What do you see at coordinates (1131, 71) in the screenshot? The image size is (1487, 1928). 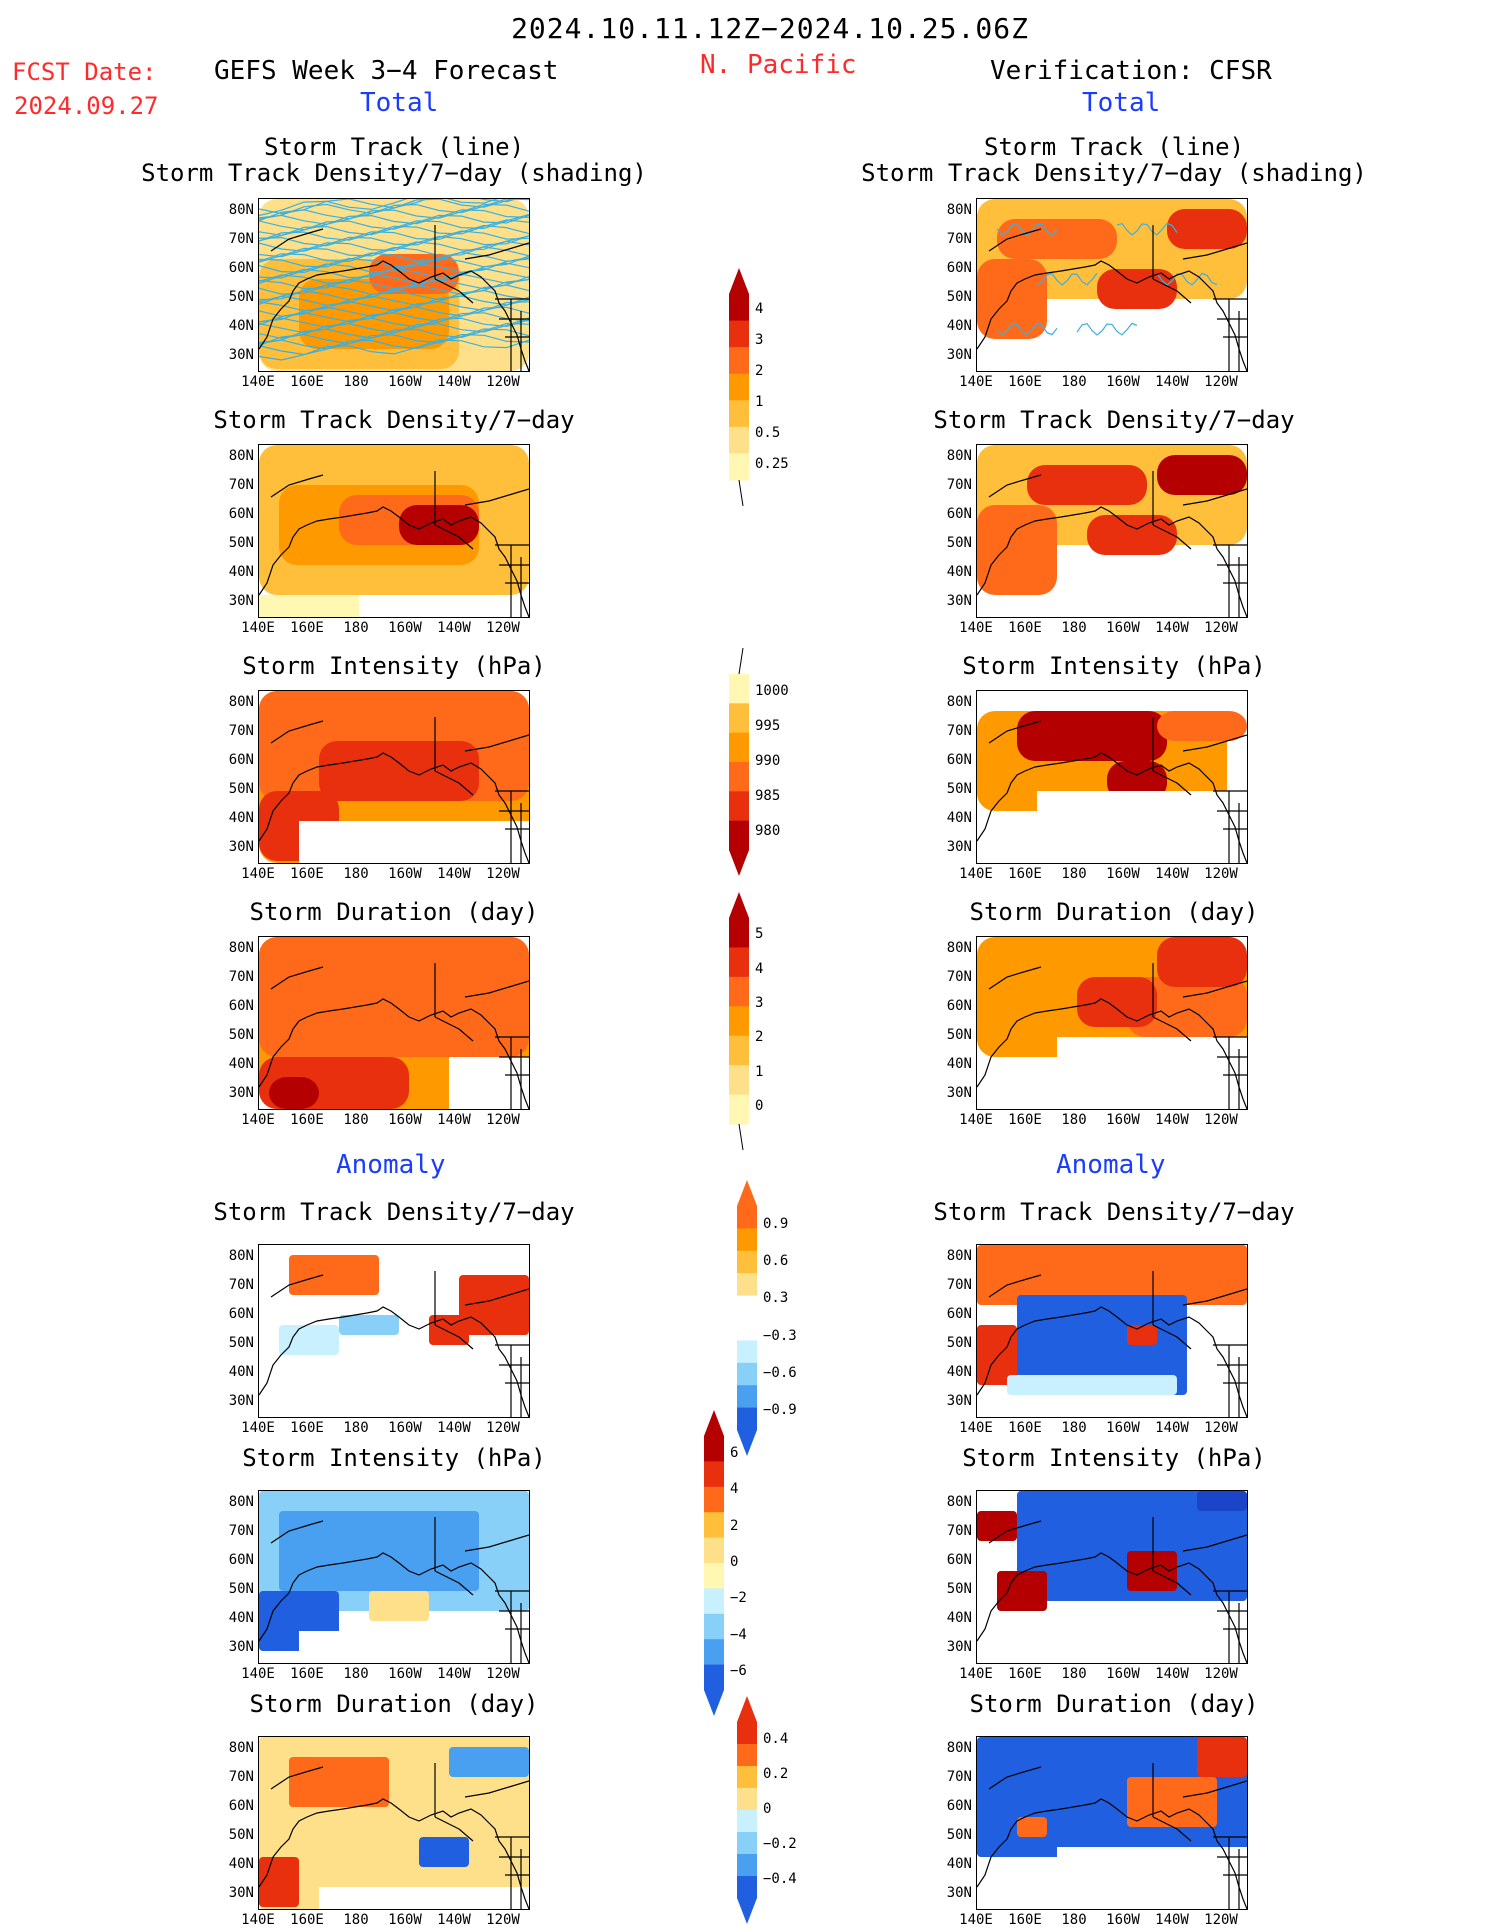 I see `verification-column-title: Verification: CFSR` at bounding box center [1131, 71].